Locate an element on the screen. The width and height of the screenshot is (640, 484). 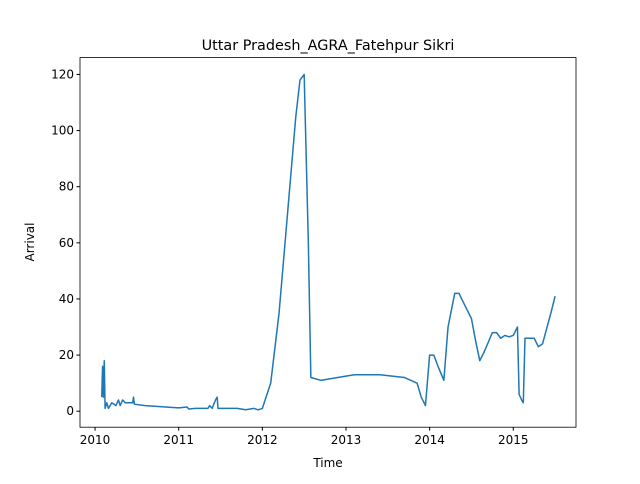
y-tick-label: 20 is located at coordinates (66, 355).